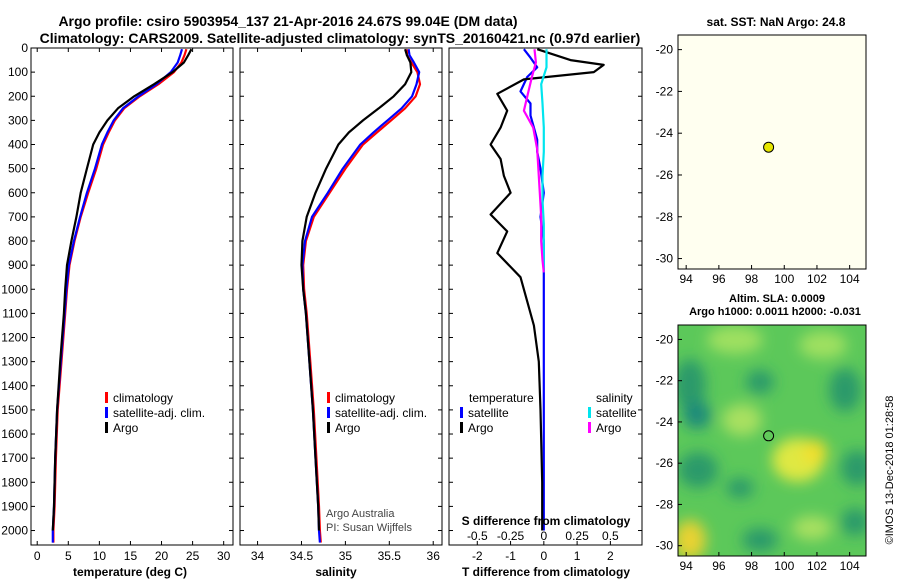 Image resolution: width=900 pixels, height=580 pixels. What do you see at coordinates (18, 169) in the screenshot?
I see `depth-tick-label: 500` at bounding box center [18, 169].